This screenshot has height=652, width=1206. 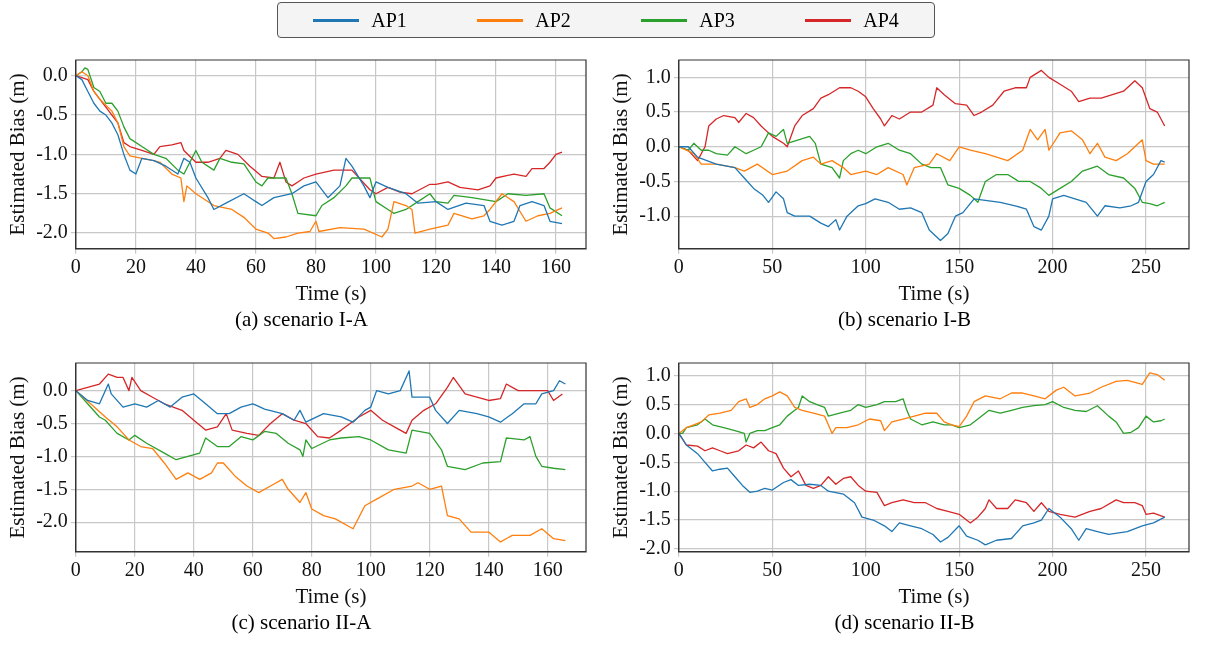 What do you see at coordinates (301, 622) in the screenshot?
I see `text: (c) scenario II-A` at bounding box center [301, 622].